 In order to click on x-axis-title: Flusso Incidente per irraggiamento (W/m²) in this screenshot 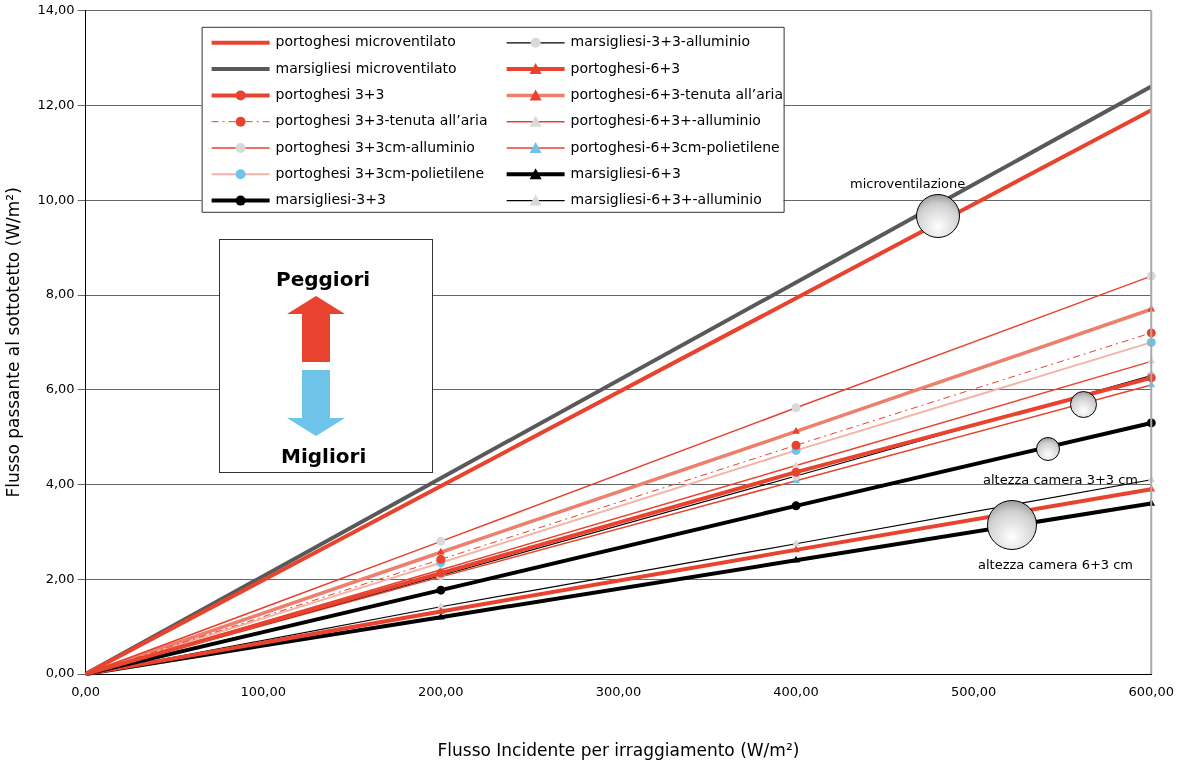, I will do `click(618, 750)`.